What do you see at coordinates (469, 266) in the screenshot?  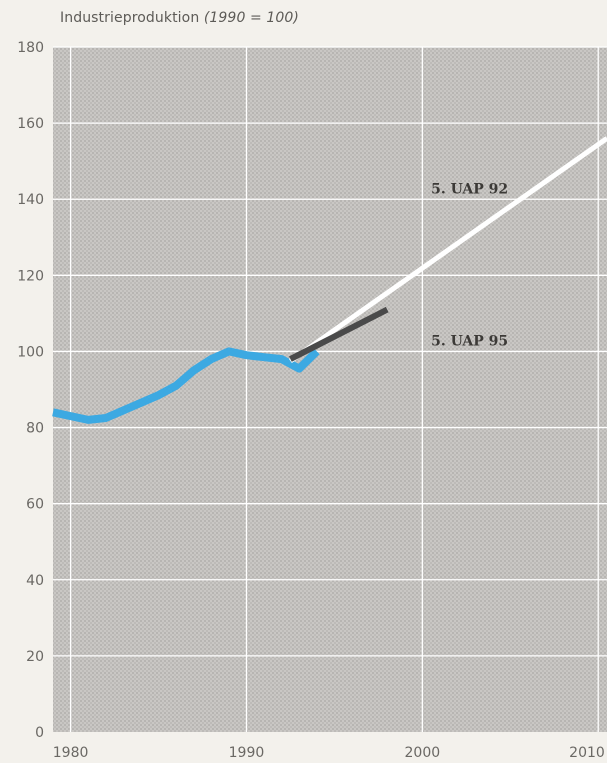 I see `series-labels: 5. UAP 92 5. UAP 95` at bounding box center [469, 266].